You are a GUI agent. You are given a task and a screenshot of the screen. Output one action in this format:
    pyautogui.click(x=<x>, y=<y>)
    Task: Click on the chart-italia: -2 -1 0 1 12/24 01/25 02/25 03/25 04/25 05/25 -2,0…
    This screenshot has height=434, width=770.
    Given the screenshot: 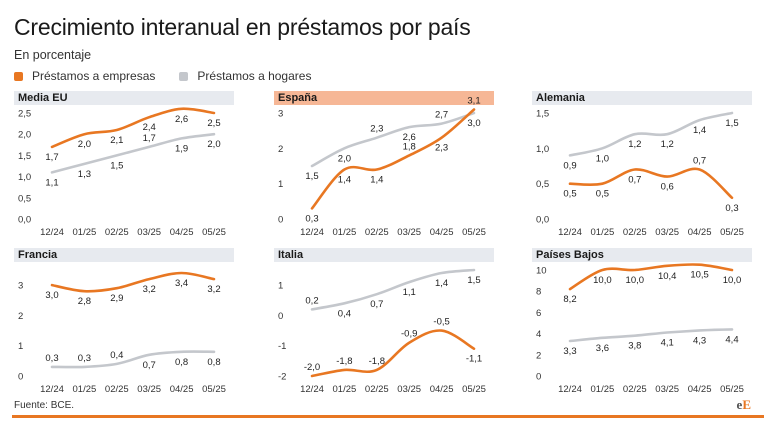 What is the action you would take?
    pyautogui.click(x=382, y=331)
    